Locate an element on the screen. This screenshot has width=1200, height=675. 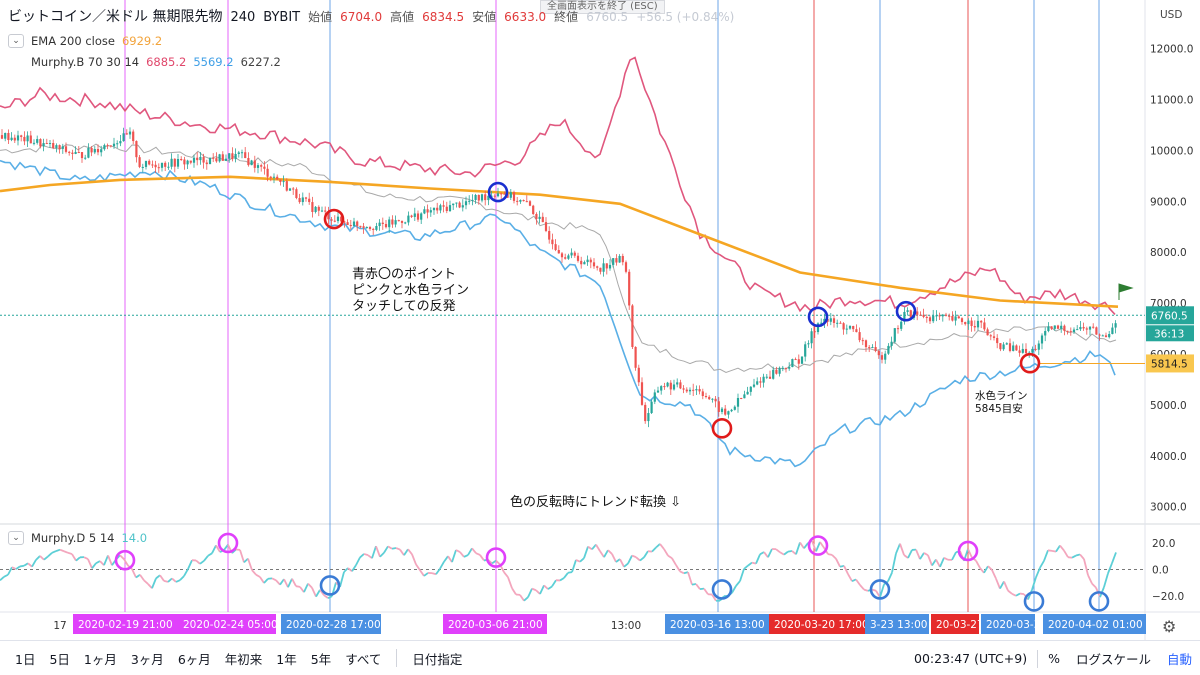
timeframe-button: 5年 is located at coordinates (321, 659).